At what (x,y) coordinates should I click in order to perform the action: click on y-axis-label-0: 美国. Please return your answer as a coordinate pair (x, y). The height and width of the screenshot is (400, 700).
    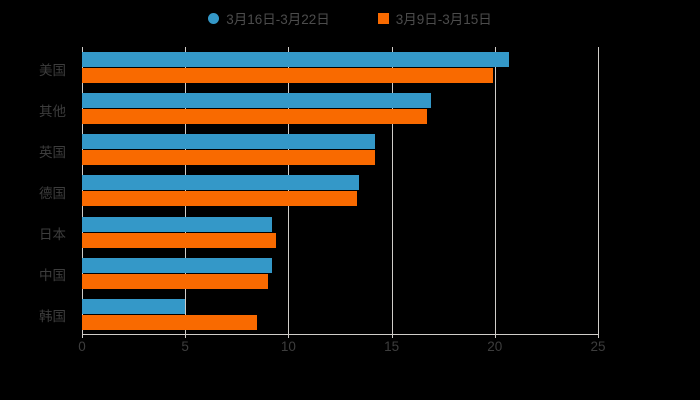
    Looking at the image, I should click on (52, 70).